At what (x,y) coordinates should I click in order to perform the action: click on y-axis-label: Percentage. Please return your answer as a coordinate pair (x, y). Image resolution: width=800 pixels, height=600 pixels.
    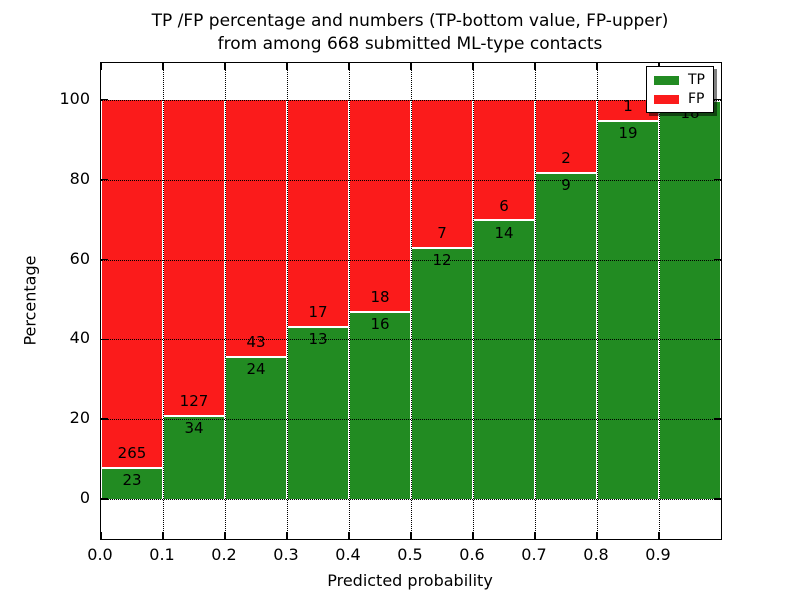
    Looking at the image, I should click on (30, 300).